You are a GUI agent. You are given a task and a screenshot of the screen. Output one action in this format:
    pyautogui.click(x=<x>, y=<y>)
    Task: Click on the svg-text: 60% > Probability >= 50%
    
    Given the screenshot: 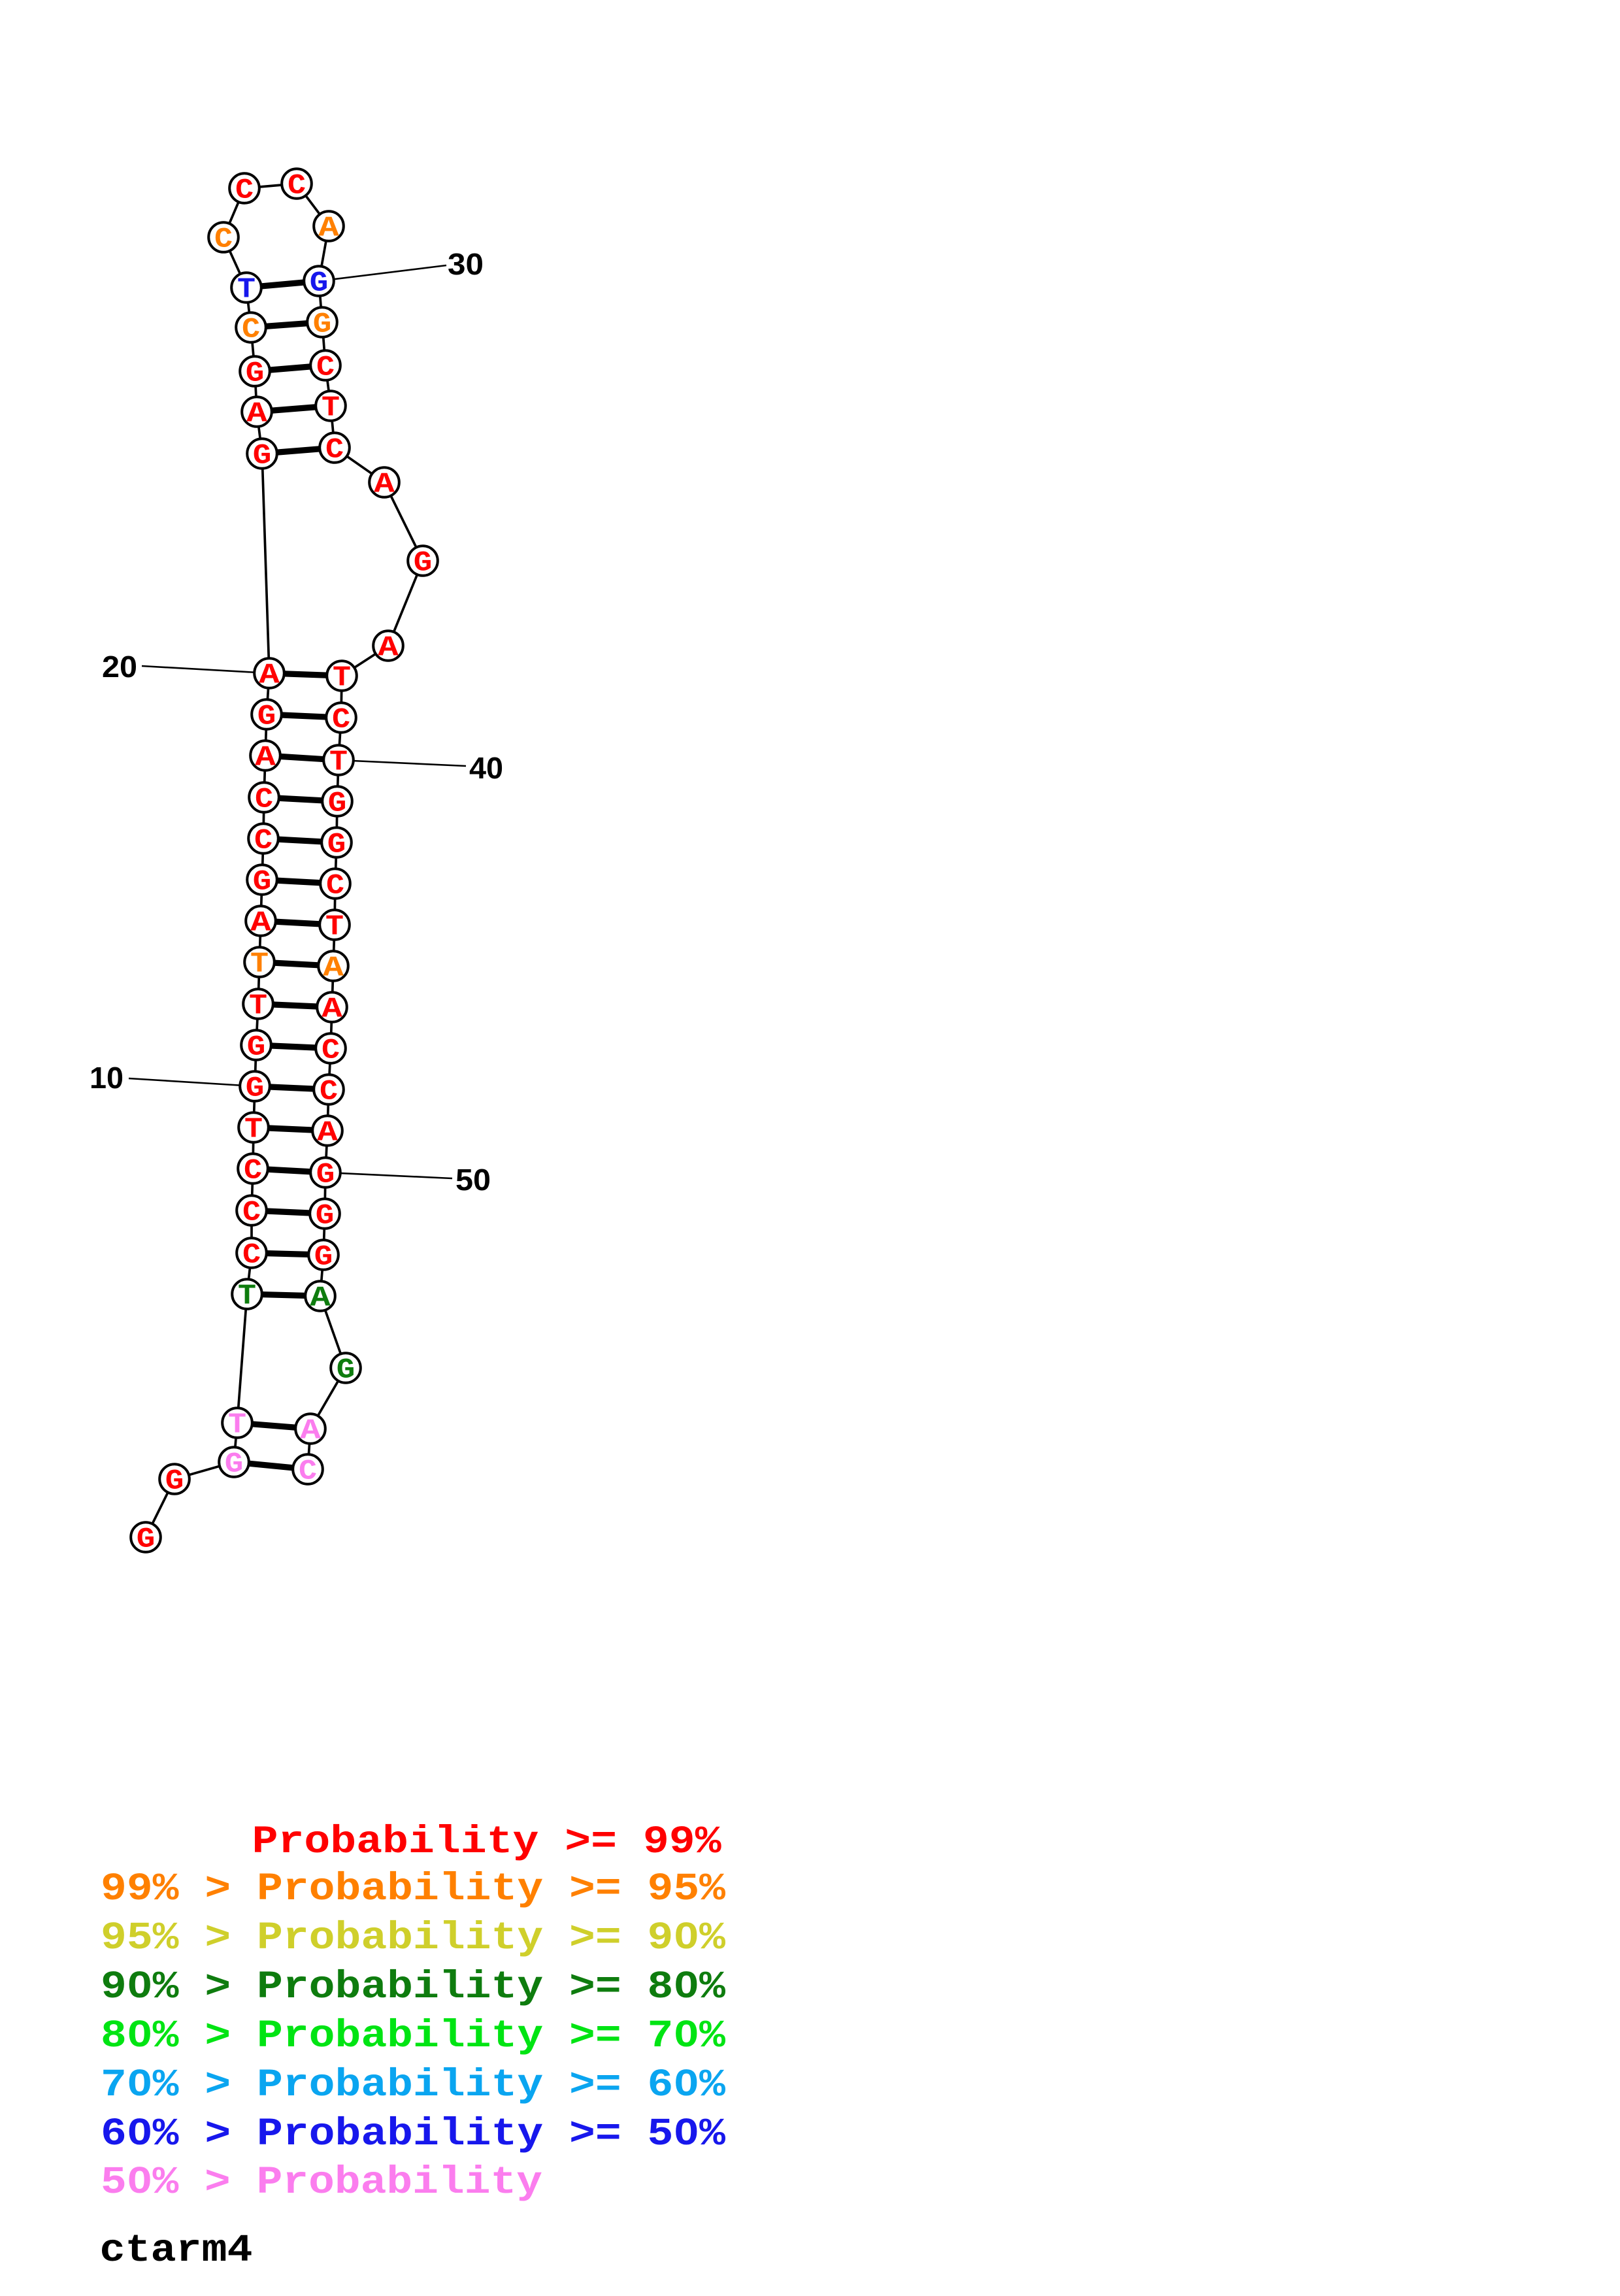 What is the action you would take?
    pyautogui.click(x=413, y=2134)
    